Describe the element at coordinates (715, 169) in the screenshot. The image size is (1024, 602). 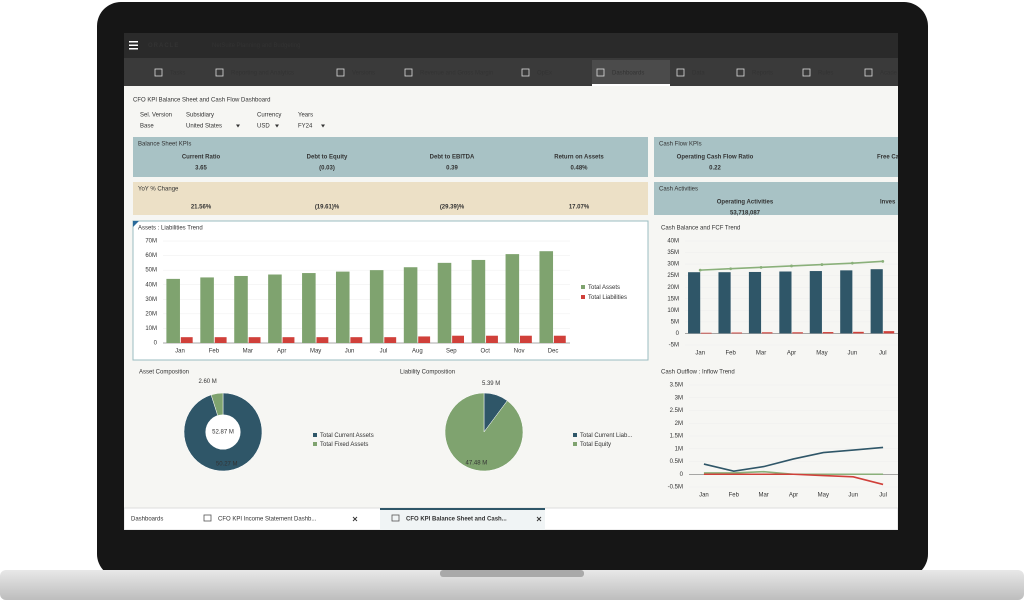
I see `kpi-value: 0.22` at that location.